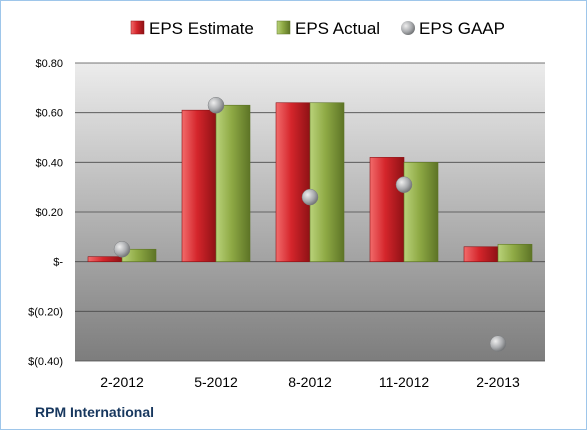 The image size is (587, 430). Describe the element at coordinates (498, 382) in the screenshot. I see `x-tick-label: 2-2013` at that location.